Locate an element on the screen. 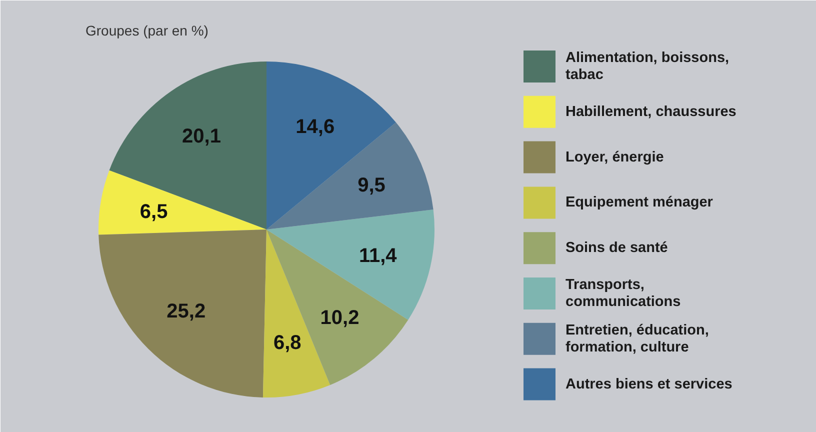 The image size is (816, 432). chart-title: Groupes (par en %) is located at coordinates (147, 30).